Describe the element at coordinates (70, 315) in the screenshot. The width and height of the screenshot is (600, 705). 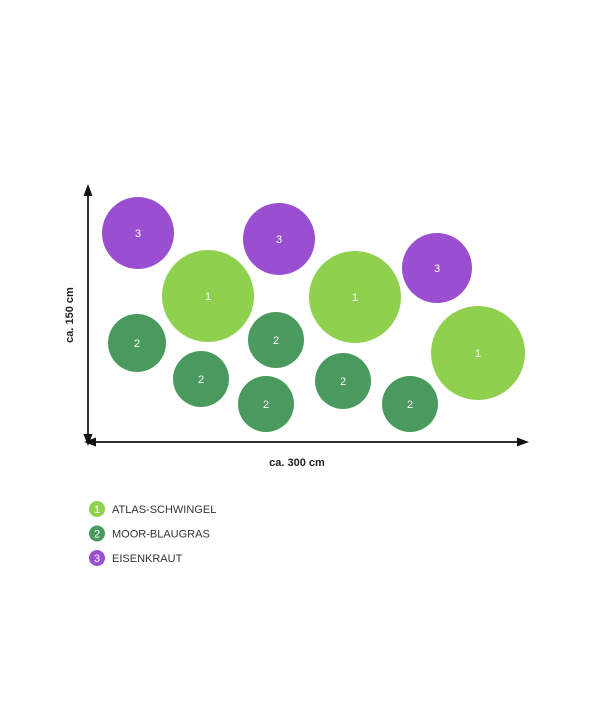
I see `height-label: ca. 150 cm` at that location.